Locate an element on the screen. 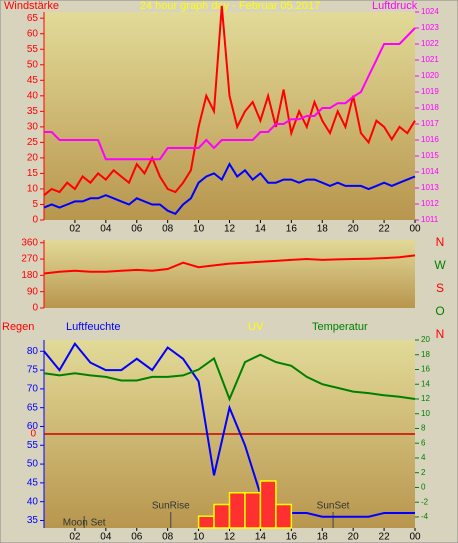 This screenshot has height=543, width=458. y-tick-label: 180 is located at coordinates (29, 275).